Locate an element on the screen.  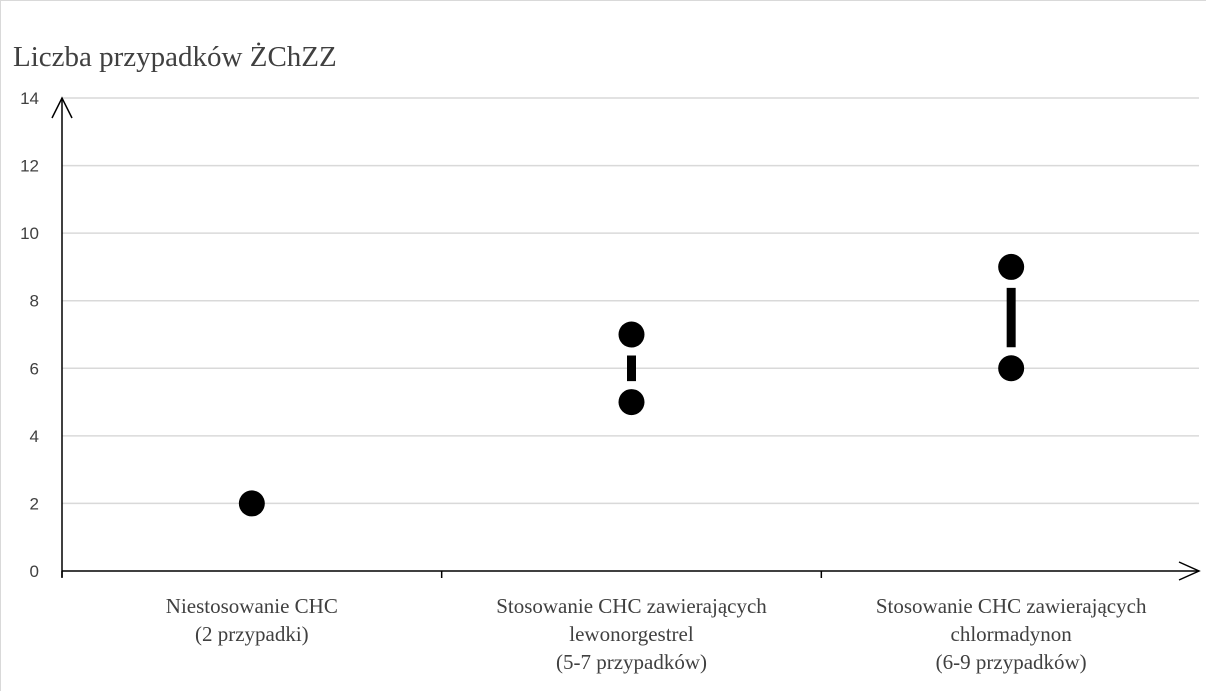
y-tick-label: 0 is located at coordinates (34, 571).